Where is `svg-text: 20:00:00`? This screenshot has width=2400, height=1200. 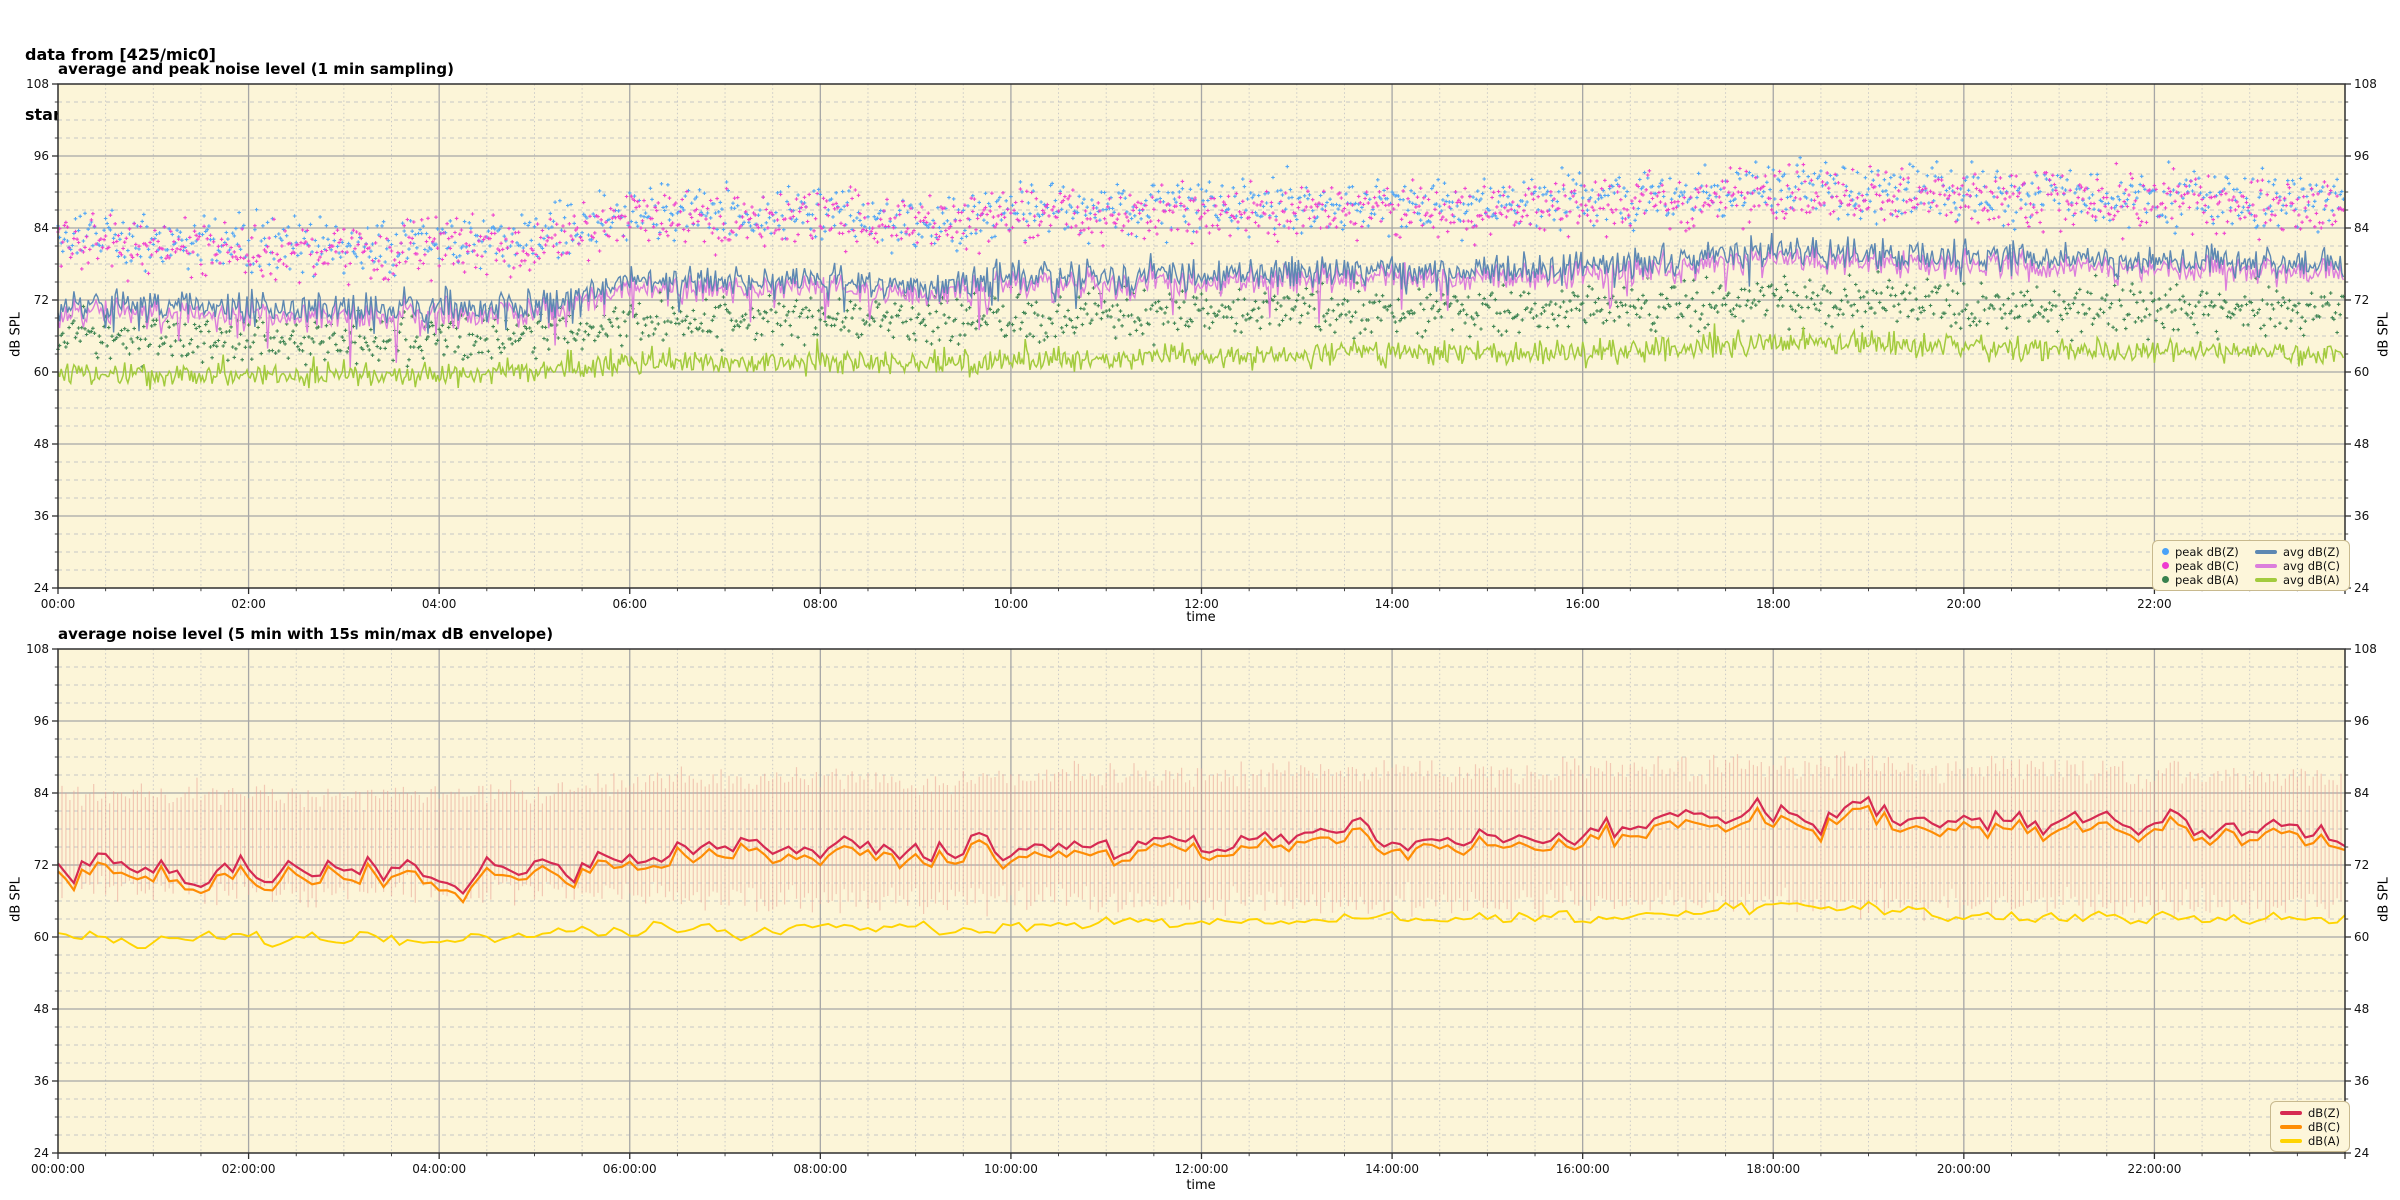
svg-text: 20:00:00 is located at coordinates (1964, 1169).